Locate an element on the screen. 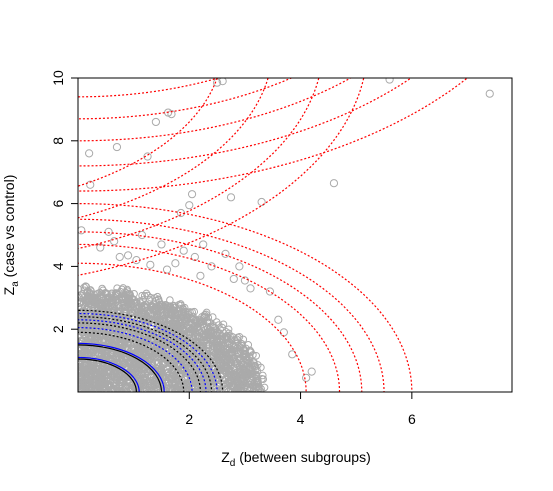 Image resolution: width=553 pixels, height=491 pixels. y-axis-title-main: Z is located at coordinates (9, 290).